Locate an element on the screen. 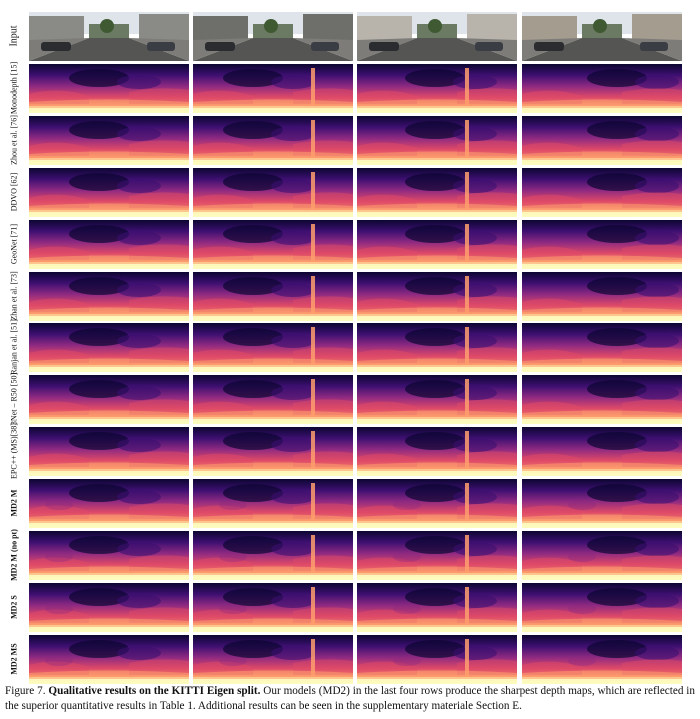 Image resolution: width=700 pixels, height=719 pixels. row-label: Zhou et al. [76] is located at coordinates (14, 139).